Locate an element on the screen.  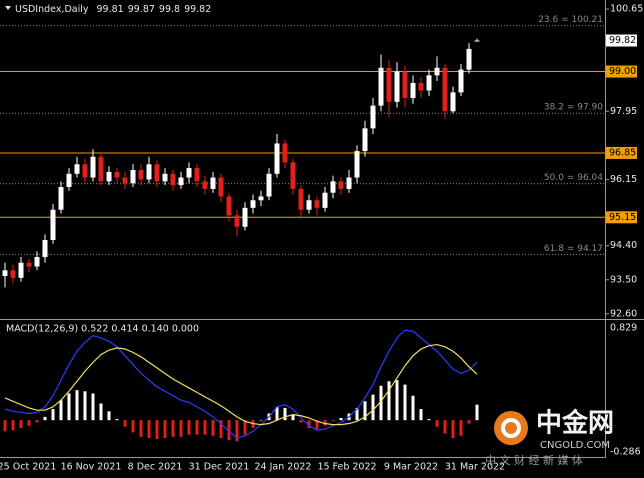
current-price-tag is located at coordinates (621, 40).